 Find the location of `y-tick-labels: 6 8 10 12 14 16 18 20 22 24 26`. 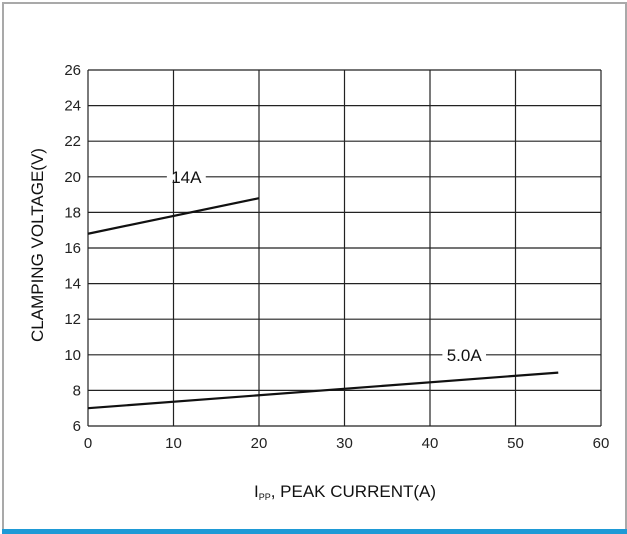

y-tick-labels: 6 8 10 12 14 16 18 20 22 24 26 is located at coordinates (72, 248).